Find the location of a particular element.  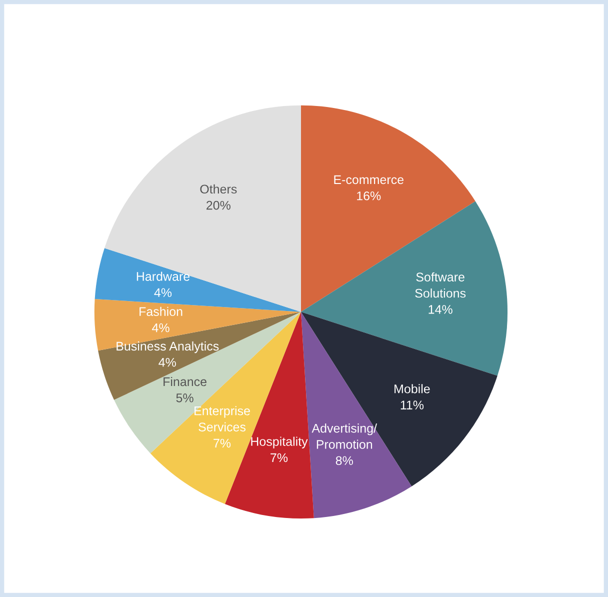

data-label: 16% is located at coordinates (369, 195).